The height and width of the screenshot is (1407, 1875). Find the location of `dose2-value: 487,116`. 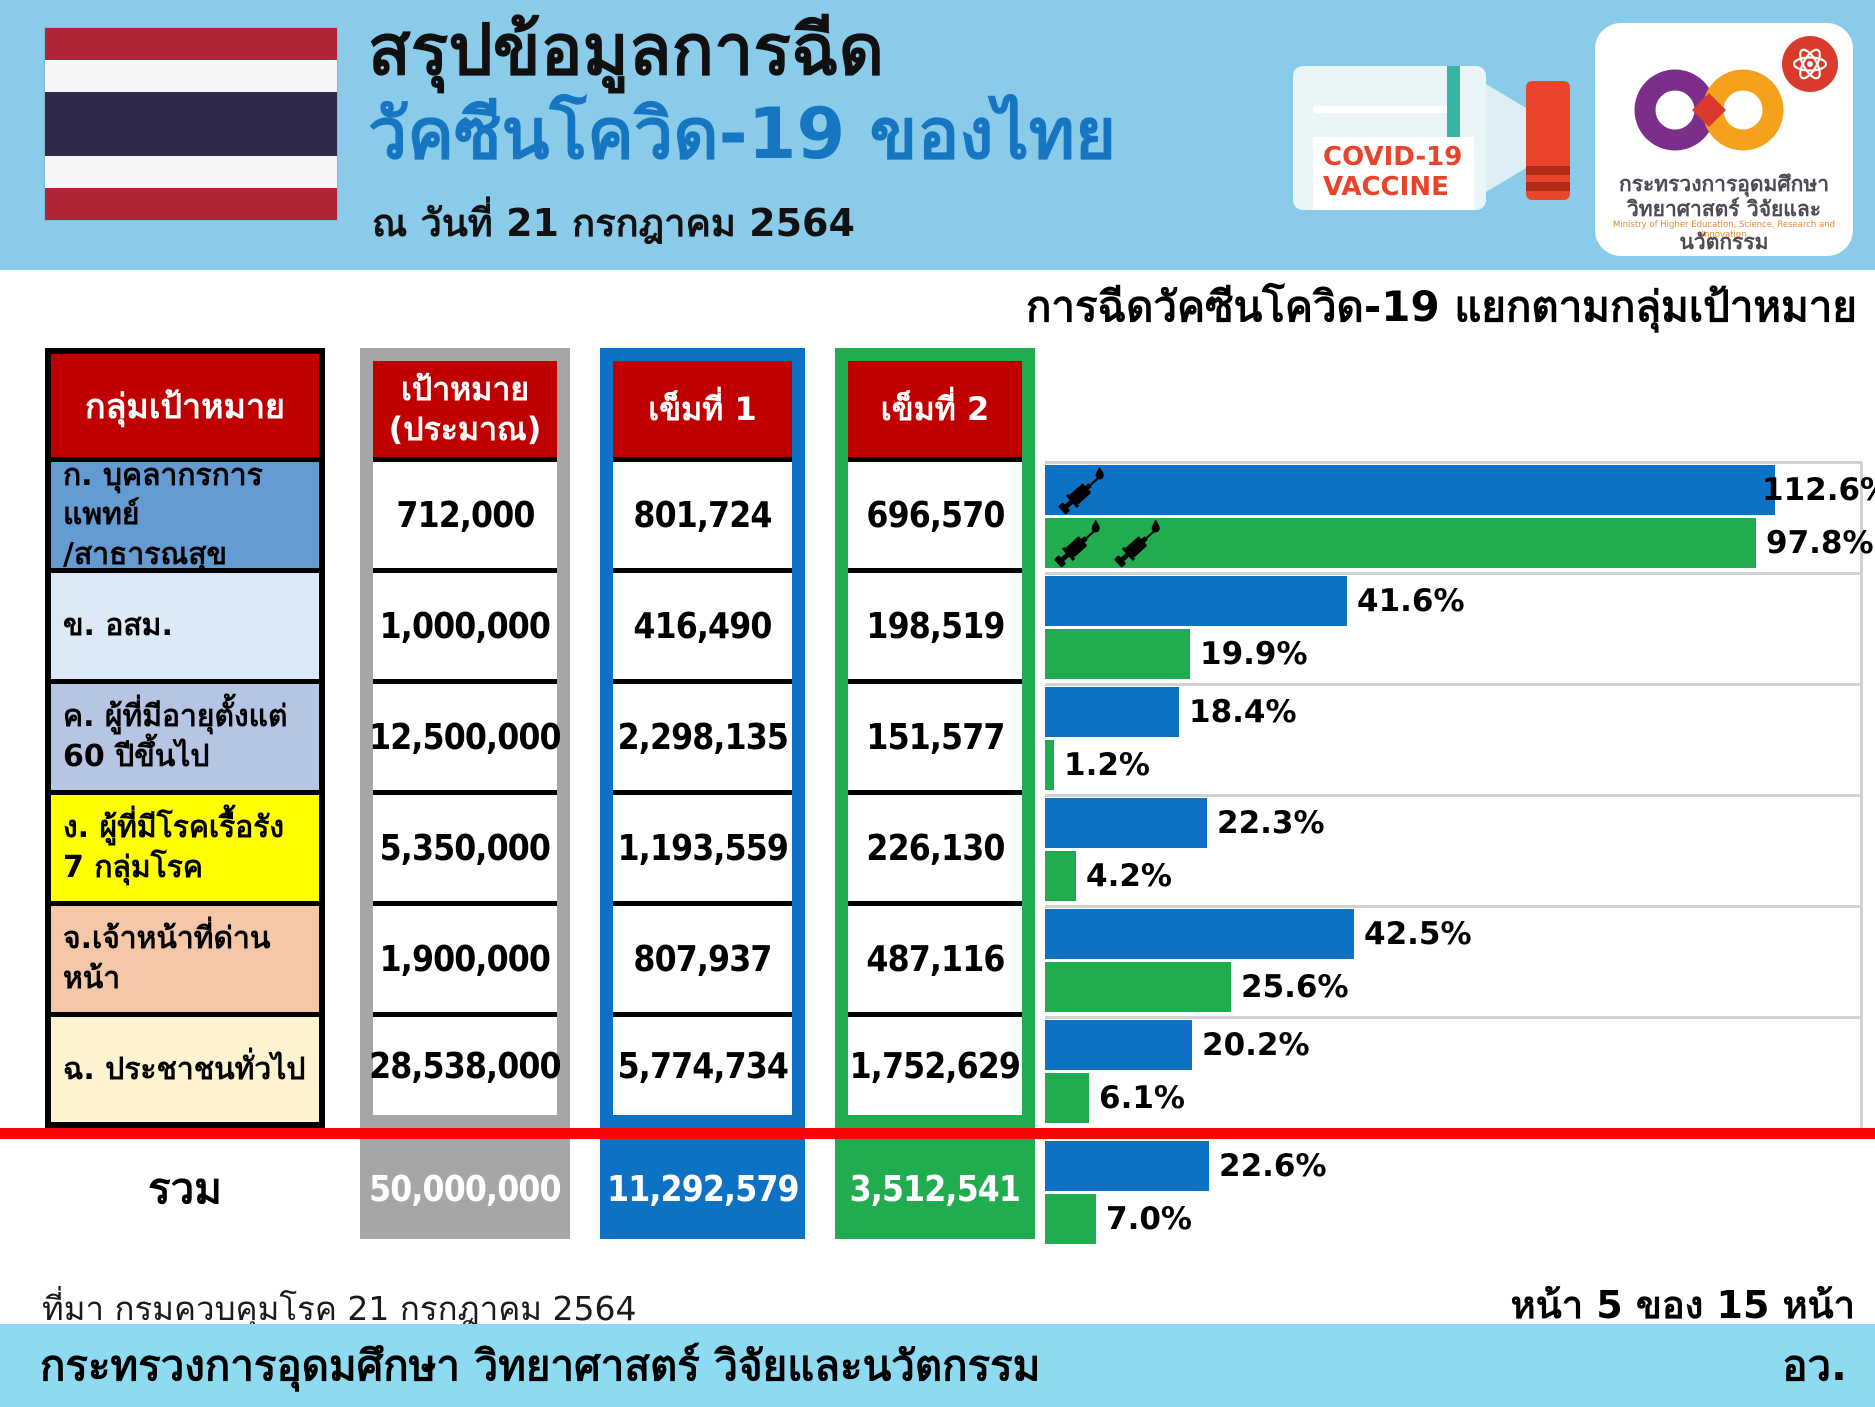

dose2-value: 487,116 is located at coordinates (935, 959).